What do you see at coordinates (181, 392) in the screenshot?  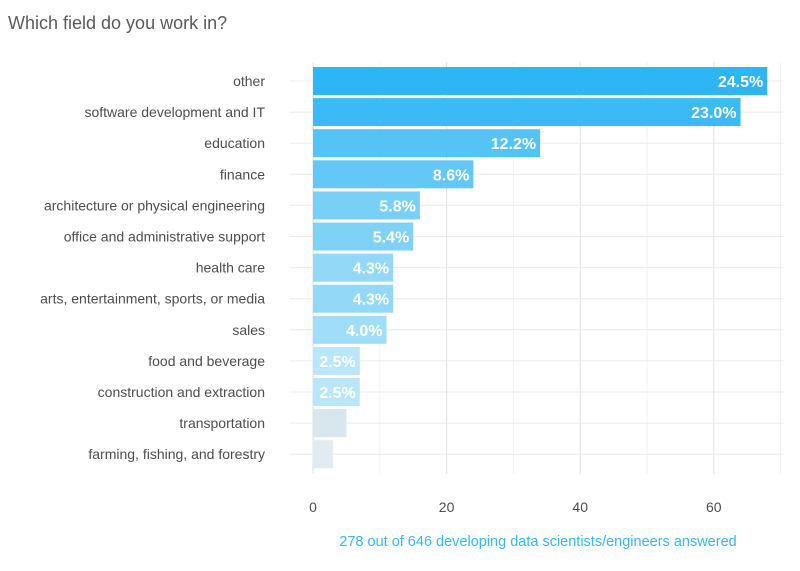 I see `category-label: construction and extraction` at bounding box center [181, 392].